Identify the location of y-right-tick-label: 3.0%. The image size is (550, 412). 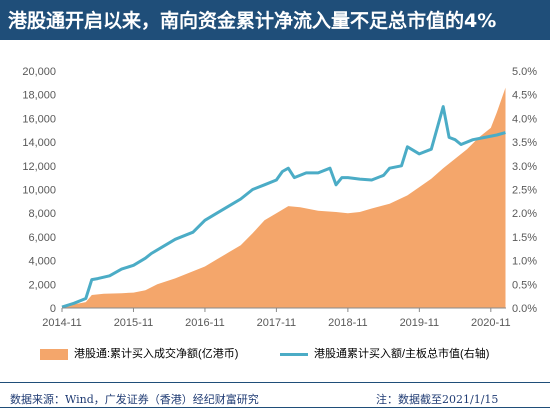
(524, 167).